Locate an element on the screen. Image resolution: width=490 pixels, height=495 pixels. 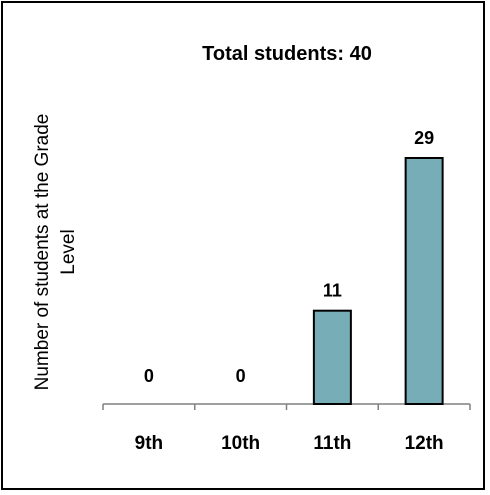
data-label-12th: 29 is located at coordinates (424, 138).